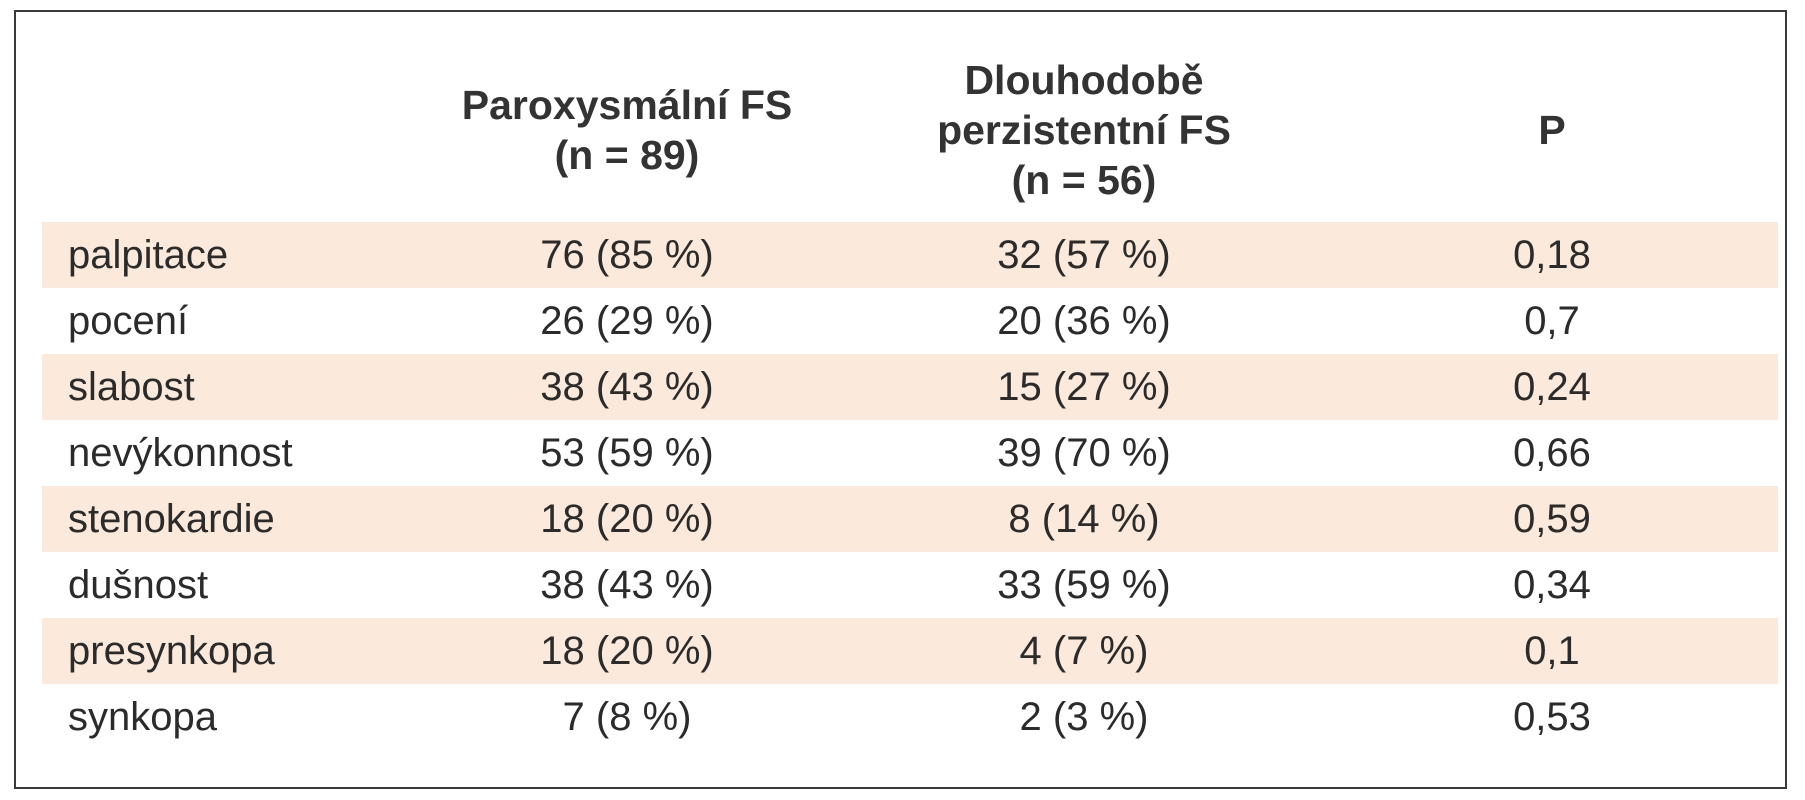  I want to click on table-row: pocení 26 (29 %) 20 (36 %) 0,7, so click(910, 321).